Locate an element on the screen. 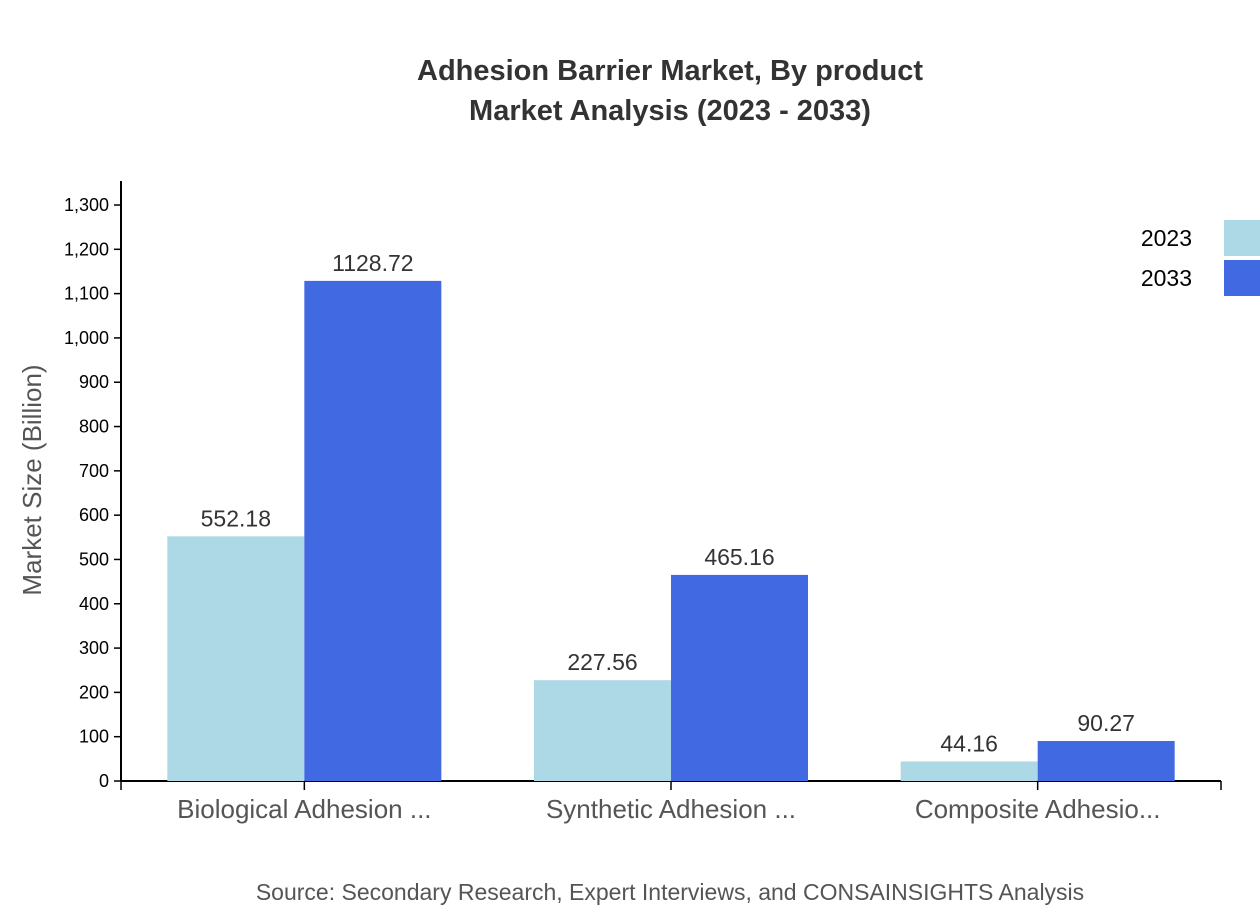 The height and width of the screenshot is (920, 1260). bar-data-label: 227.56 is located at coordinates (602, 662).